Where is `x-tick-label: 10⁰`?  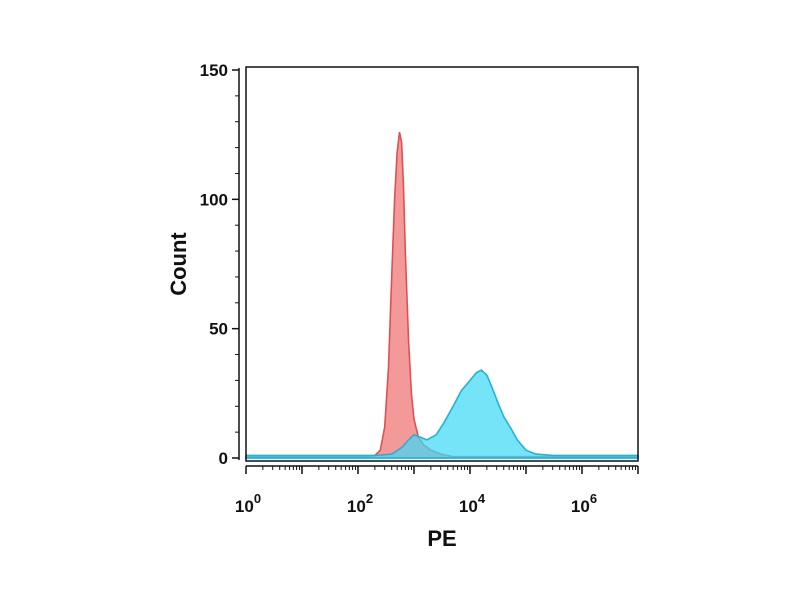
x-tick-label: 10⁰ is located at coordinates (248, 503).